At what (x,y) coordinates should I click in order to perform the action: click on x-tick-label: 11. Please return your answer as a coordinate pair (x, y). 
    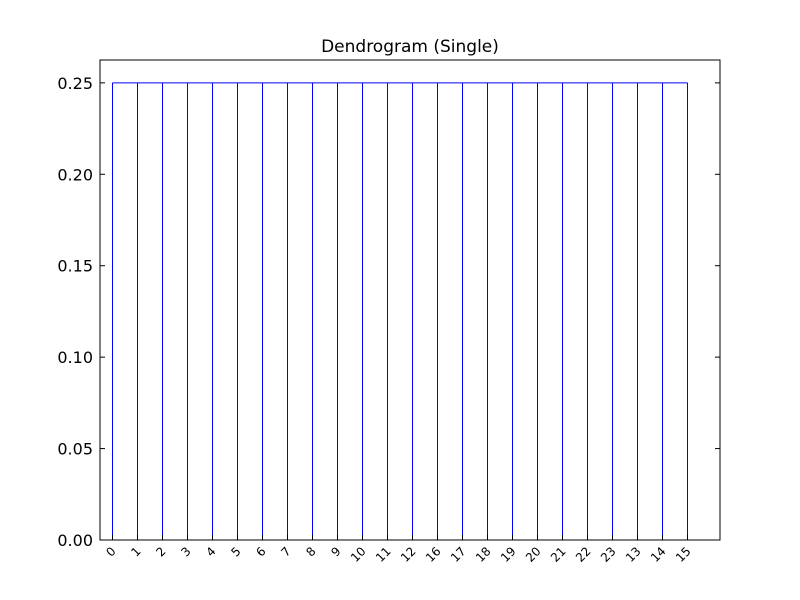
    Looking at the image, I should click on (383, 554).